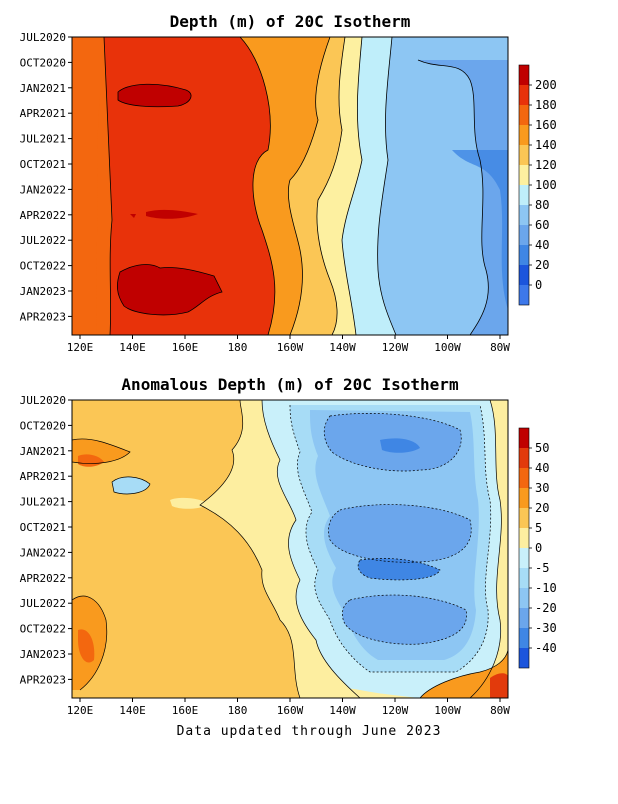  What do you see at coordinates (546, 628) in the screenshot?
I see `colorbar-label: -30` at bounding box center [546, 628].